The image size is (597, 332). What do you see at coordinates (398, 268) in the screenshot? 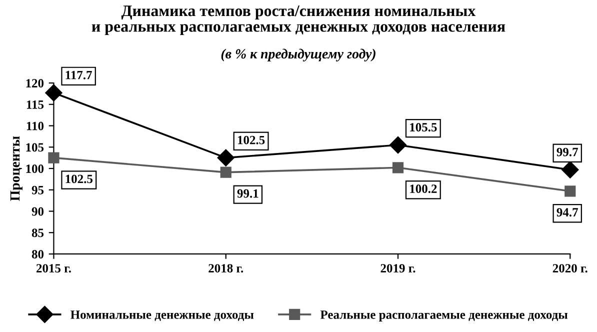
I see `x-tick-label: 2019 г.` at bounding box center [398, 268].